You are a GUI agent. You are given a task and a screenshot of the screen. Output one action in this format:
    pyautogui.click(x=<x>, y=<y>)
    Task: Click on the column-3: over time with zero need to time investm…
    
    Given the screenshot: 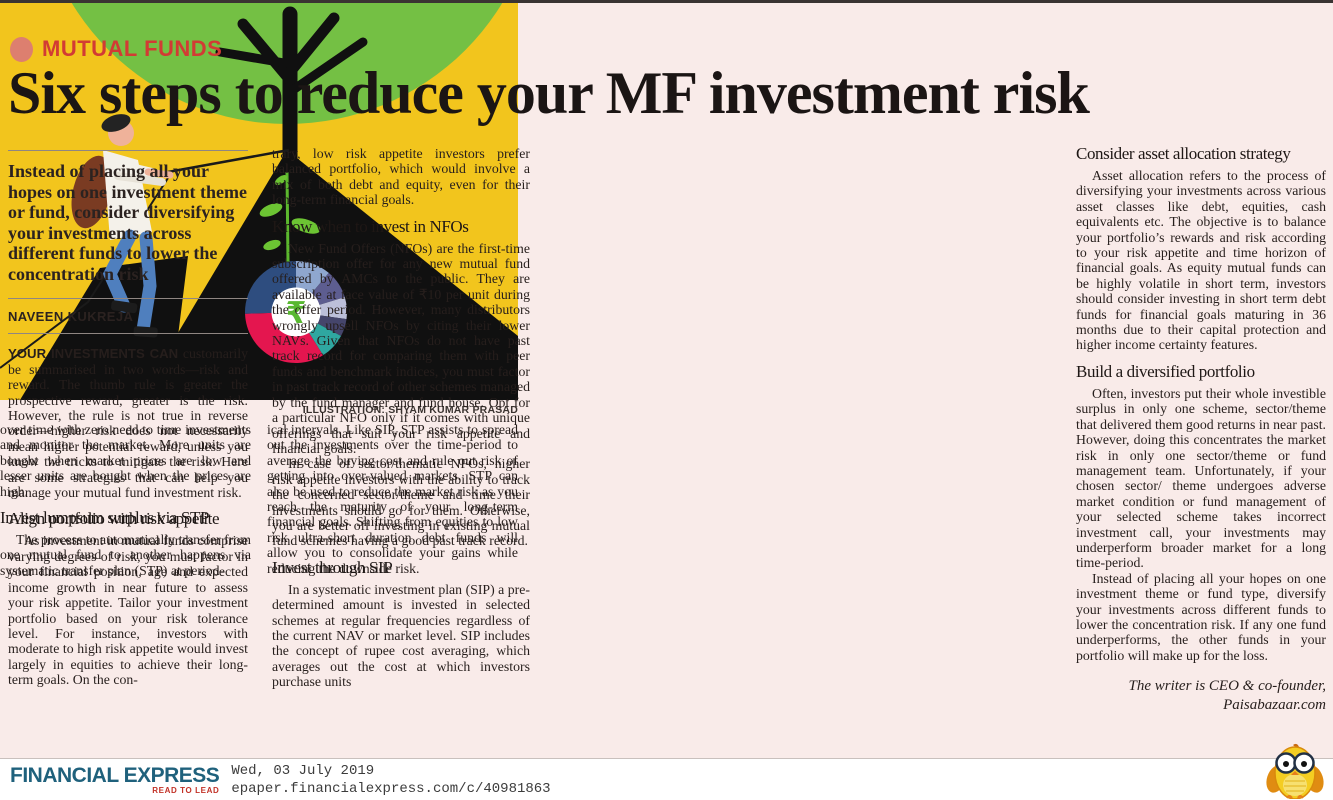 What is the action you would take?
    pyautogui.click(x=125, y=500)
    